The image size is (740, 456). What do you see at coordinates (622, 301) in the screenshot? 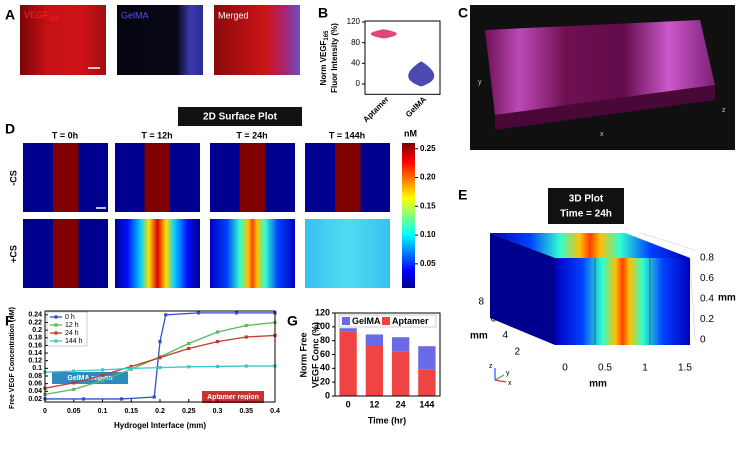
I see `box-front` at bounding box center [622, 301].